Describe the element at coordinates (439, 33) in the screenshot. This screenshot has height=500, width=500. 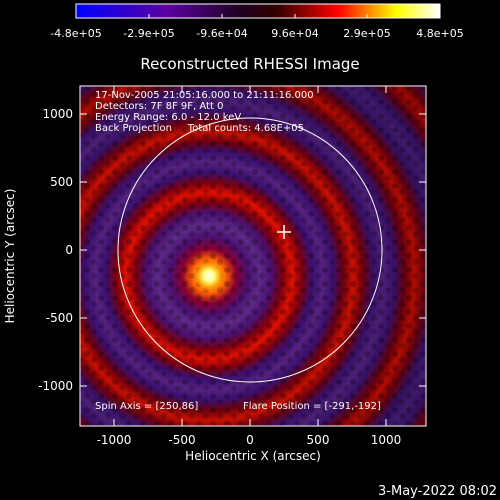
I see `colorbar-tick-label: 4.8e+05` at that location.